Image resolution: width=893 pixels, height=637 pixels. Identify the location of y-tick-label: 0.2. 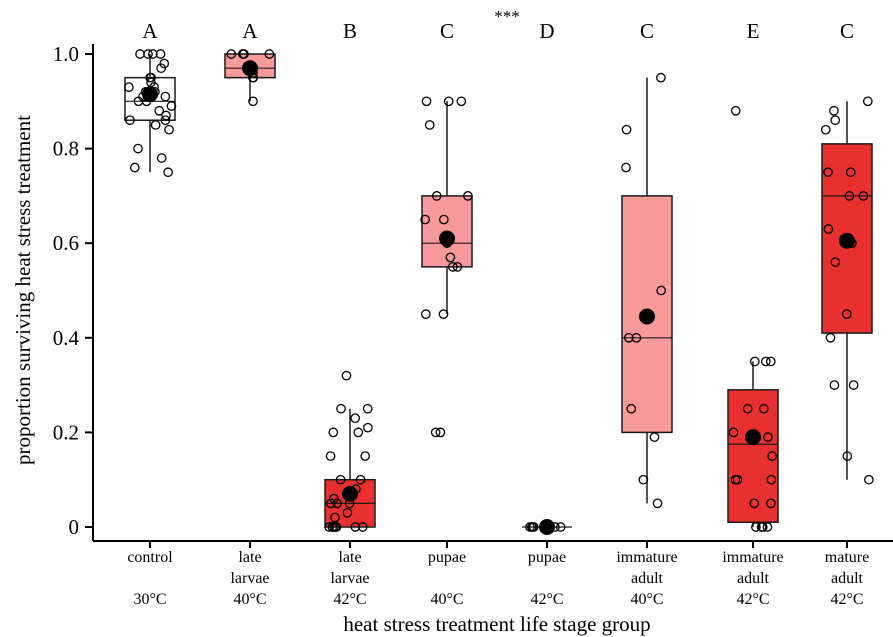
(66, 432).